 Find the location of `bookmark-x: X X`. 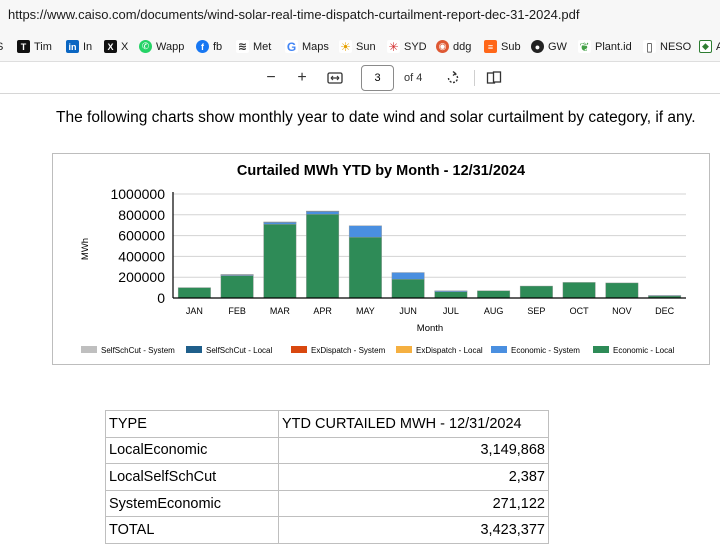

bookmark-x: X X is located at coordinates (116, 46).